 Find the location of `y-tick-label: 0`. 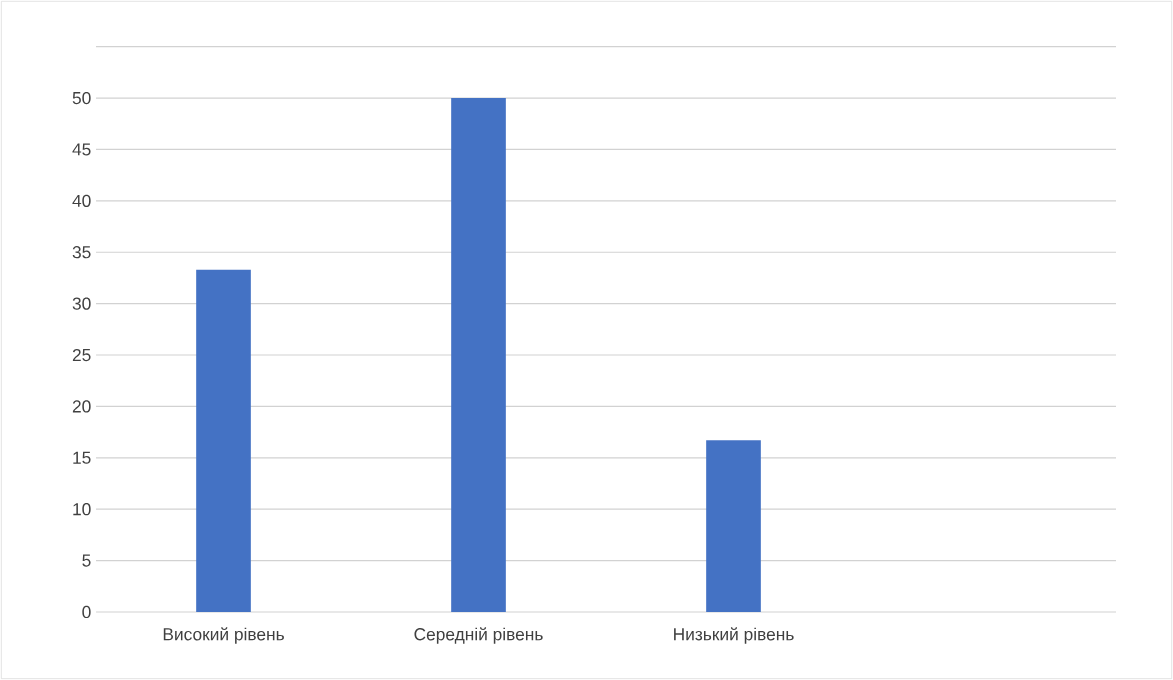

y-tick-label: 0 is located at coordinates (86, 612).